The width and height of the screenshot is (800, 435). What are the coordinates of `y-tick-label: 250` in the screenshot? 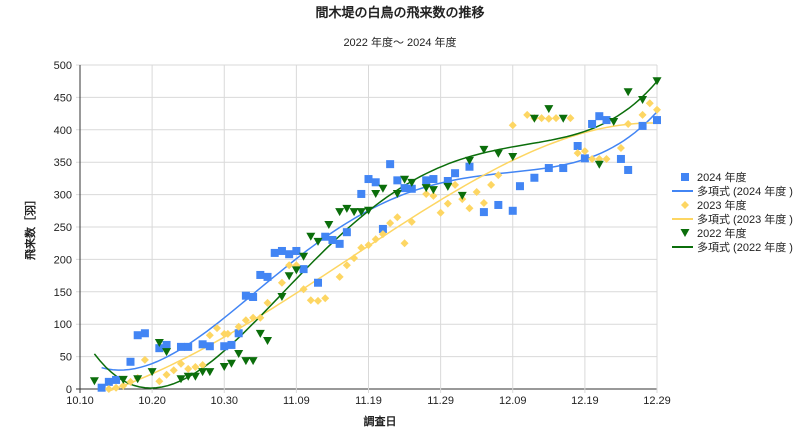 It's located at (63, 228).